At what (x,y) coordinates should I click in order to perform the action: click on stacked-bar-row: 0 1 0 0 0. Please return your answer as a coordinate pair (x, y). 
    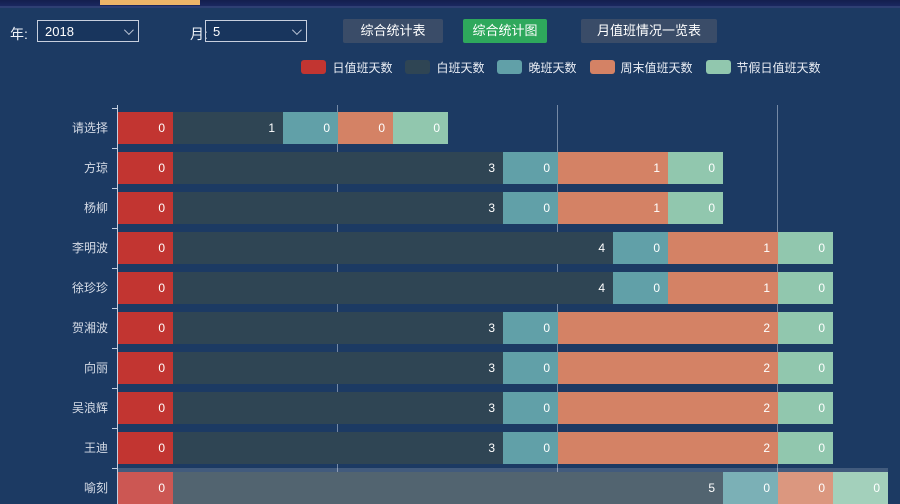
    Looking at the image, I should click on (283, 128).